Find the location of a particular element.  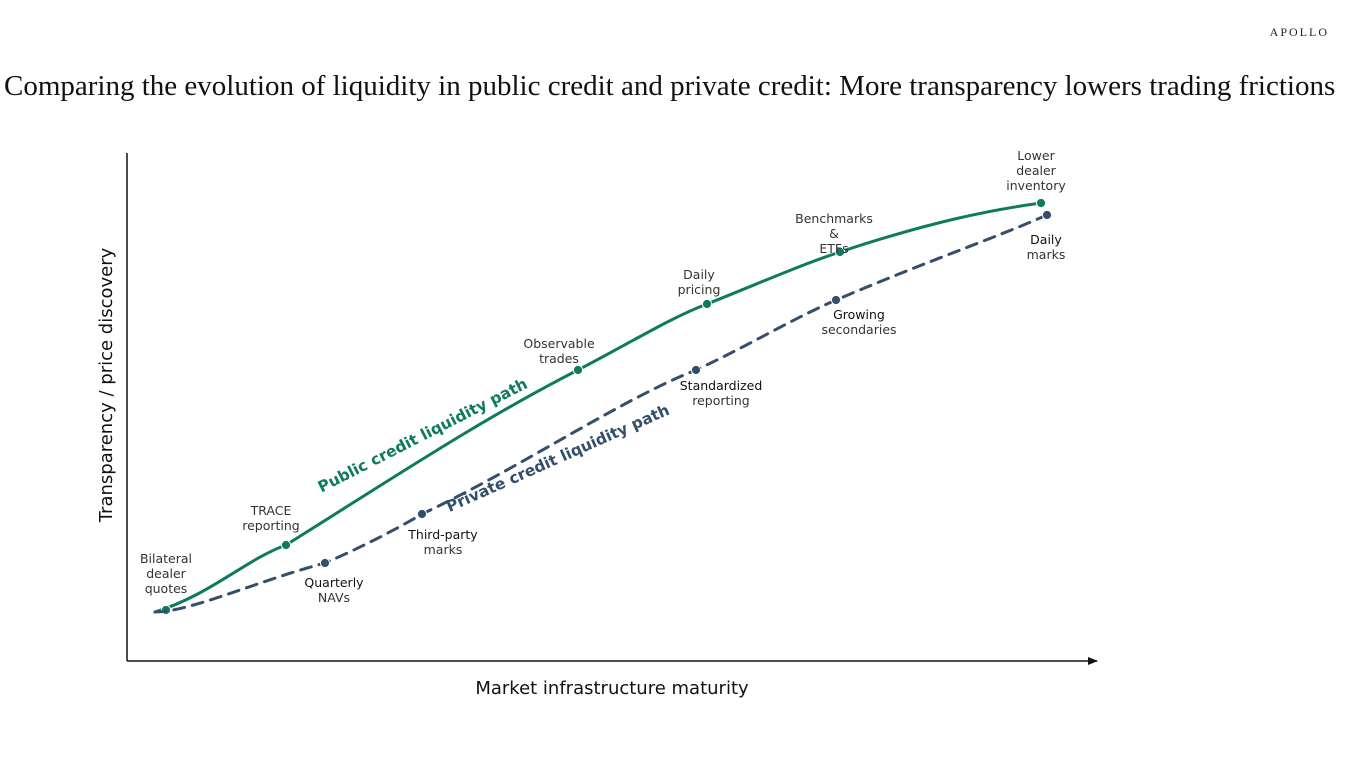

public-milestone-label: Lower dealer inventory is located at coordinates (1036, 170).